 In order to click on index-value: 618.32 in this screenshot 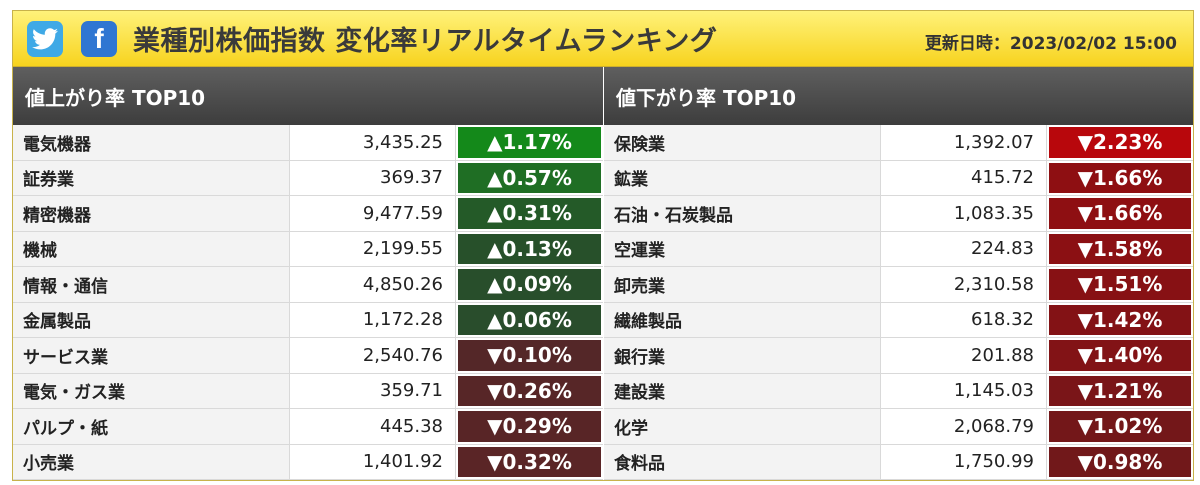, I will do `click(964, 319)`.